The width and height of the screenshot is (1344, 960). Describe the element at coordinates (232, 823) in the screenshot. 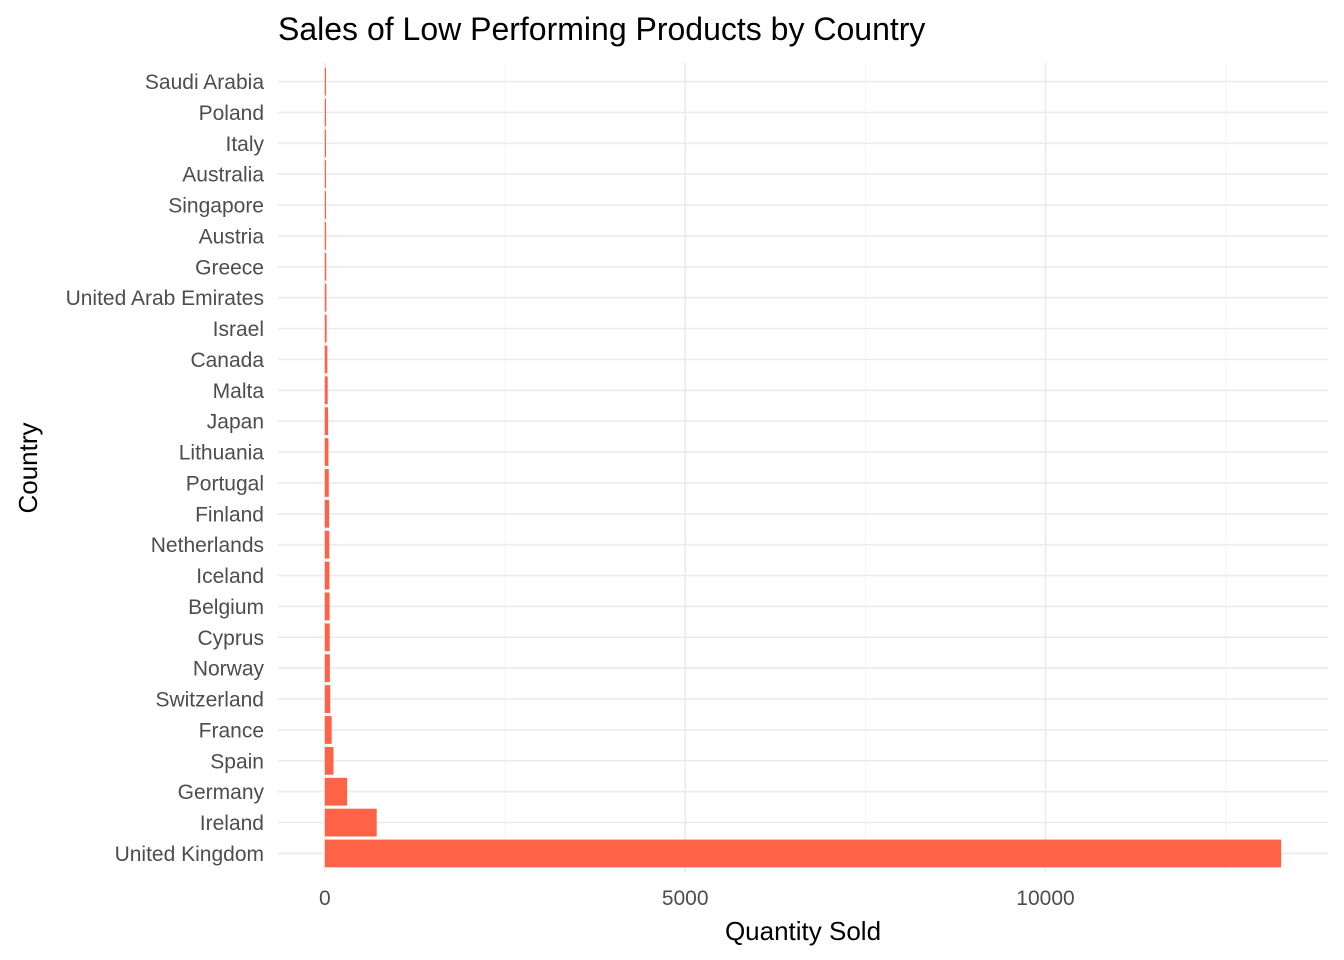

I see `y-tick-label: Ireland` at that location.